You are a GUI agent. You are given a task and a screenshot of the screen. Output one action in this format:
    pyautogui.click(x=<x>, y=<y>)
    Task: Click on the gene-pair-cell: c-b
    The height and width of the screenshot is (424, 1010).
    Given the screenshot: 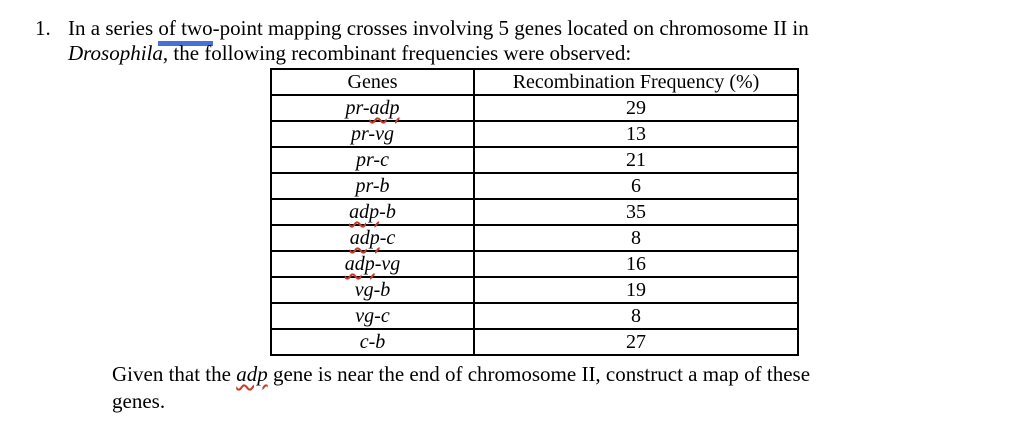 What is the action you would take?
    pyautogui.click(x=372, y=342)
    